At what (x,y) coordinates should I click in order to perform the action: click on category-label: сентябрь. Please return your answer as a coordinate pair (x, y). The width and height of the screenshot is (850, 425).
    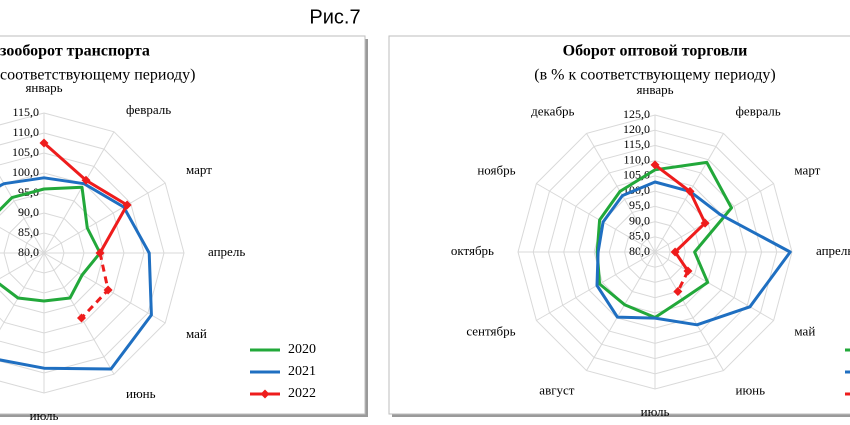
    Looking at the image, I should click on (490, 330).